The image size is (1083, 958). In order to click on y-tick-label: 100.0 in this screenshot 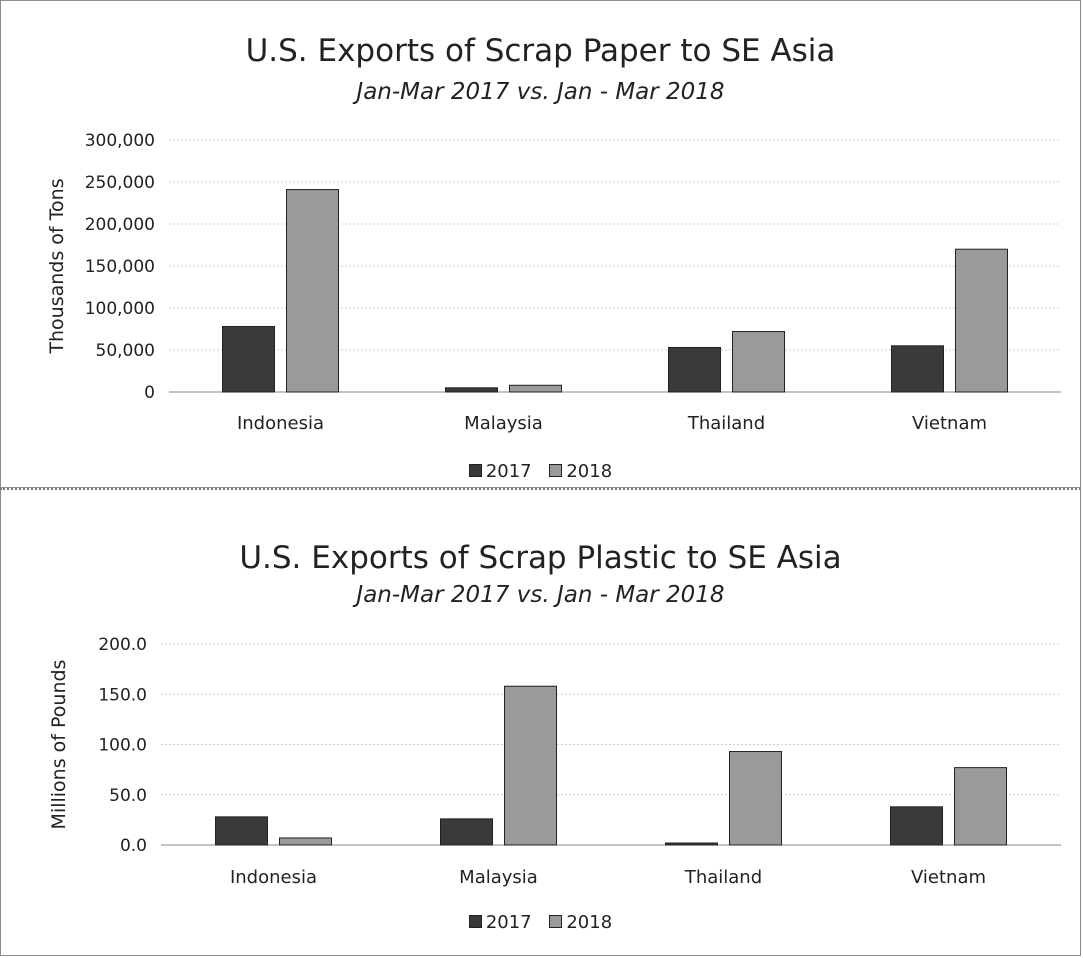, I will do `click(122, 746)`.